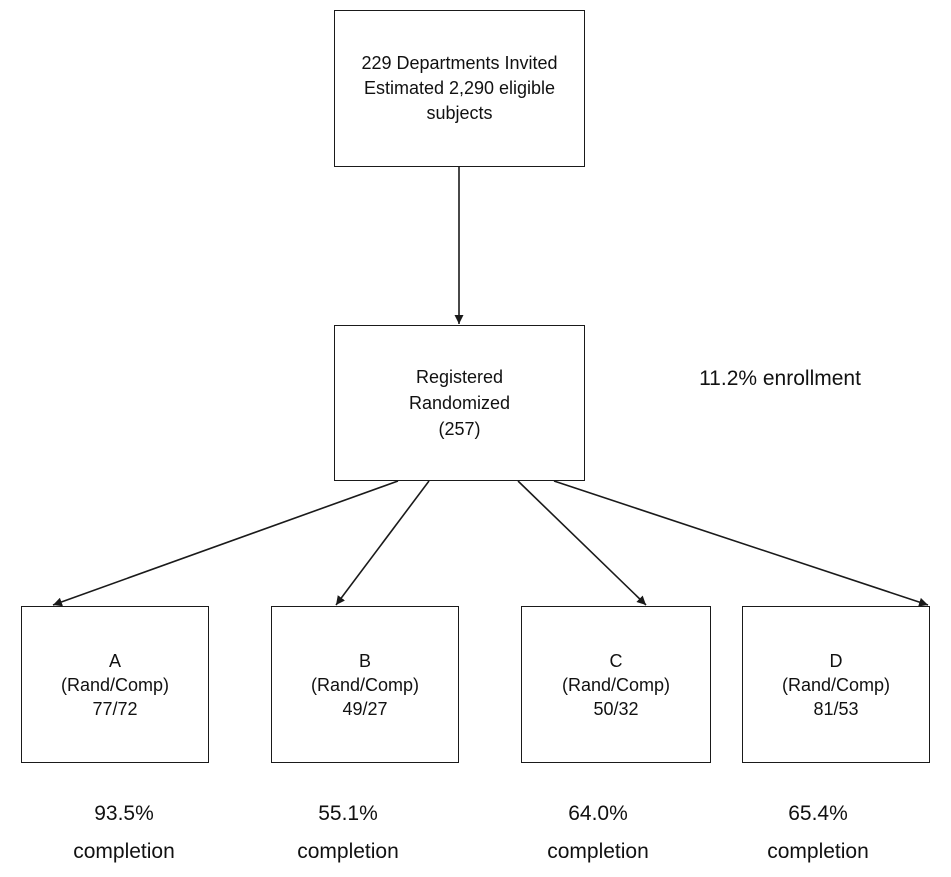 This screenshot has width=951, height=877. I want to click on registered-count: (257), so click(459, 429).